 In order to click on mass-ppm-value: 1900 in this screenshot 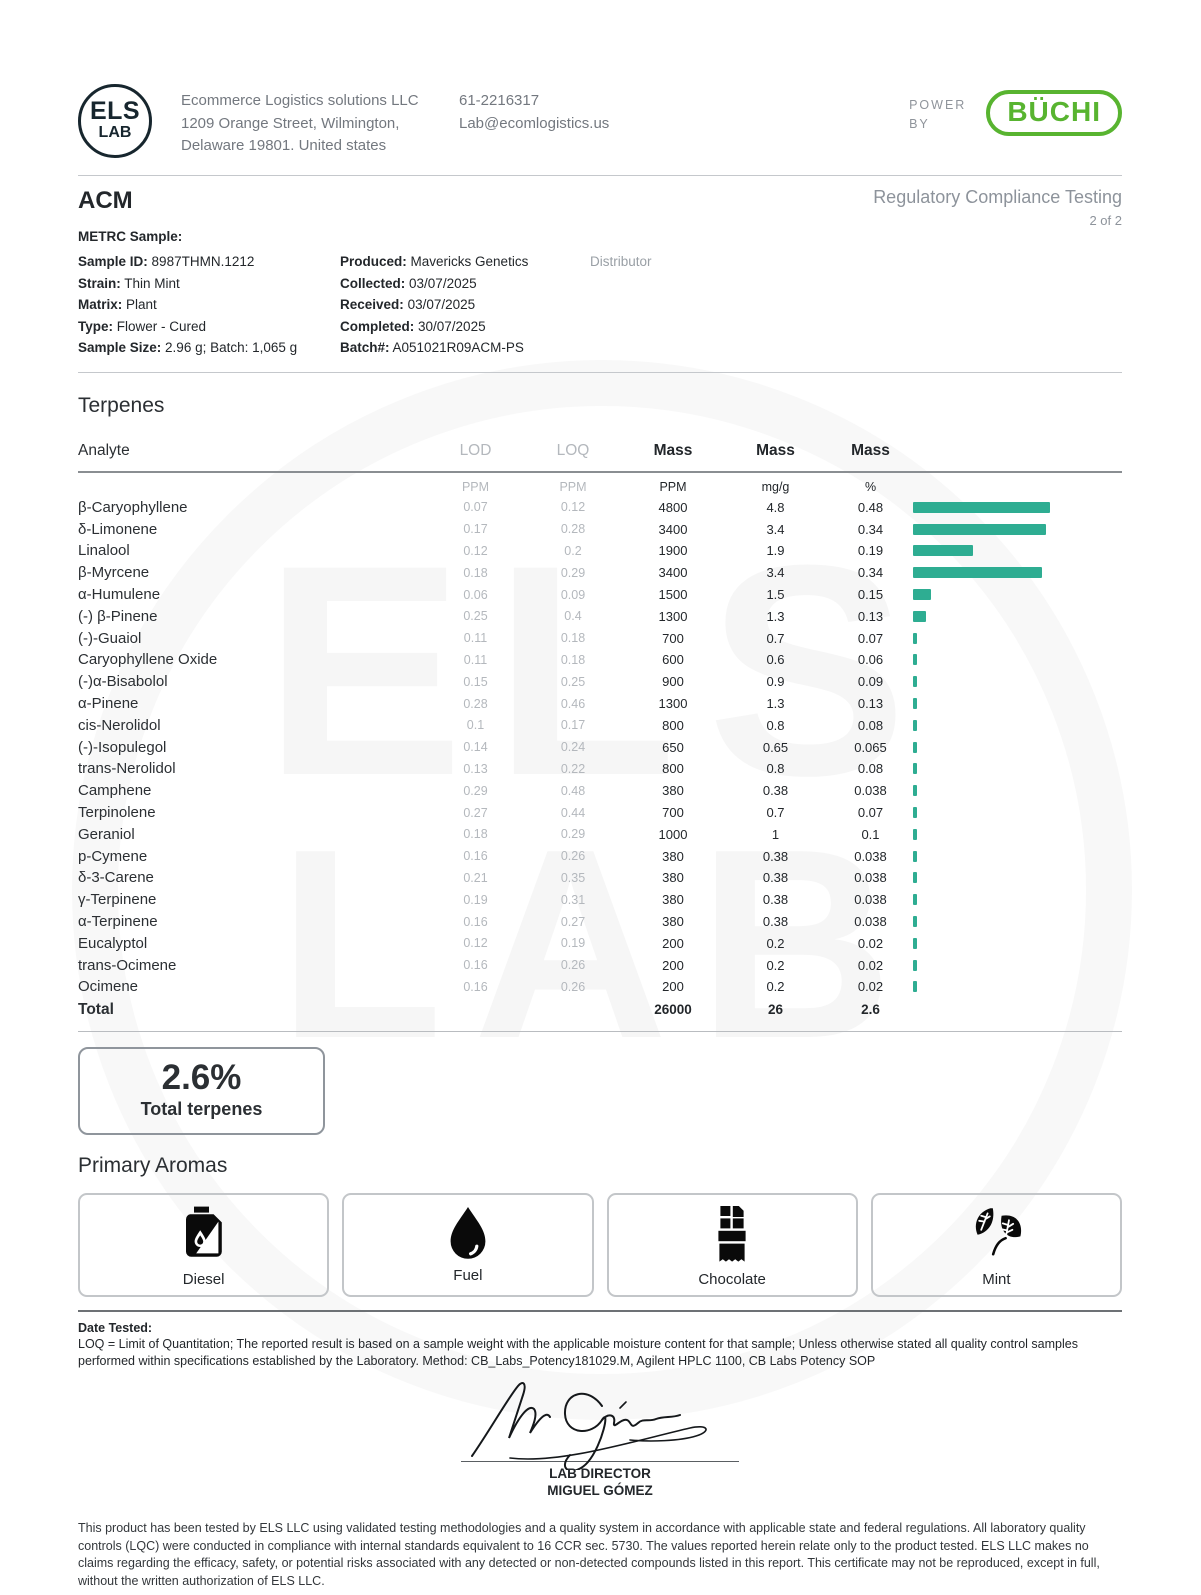, I will do `click(673, 551)`.